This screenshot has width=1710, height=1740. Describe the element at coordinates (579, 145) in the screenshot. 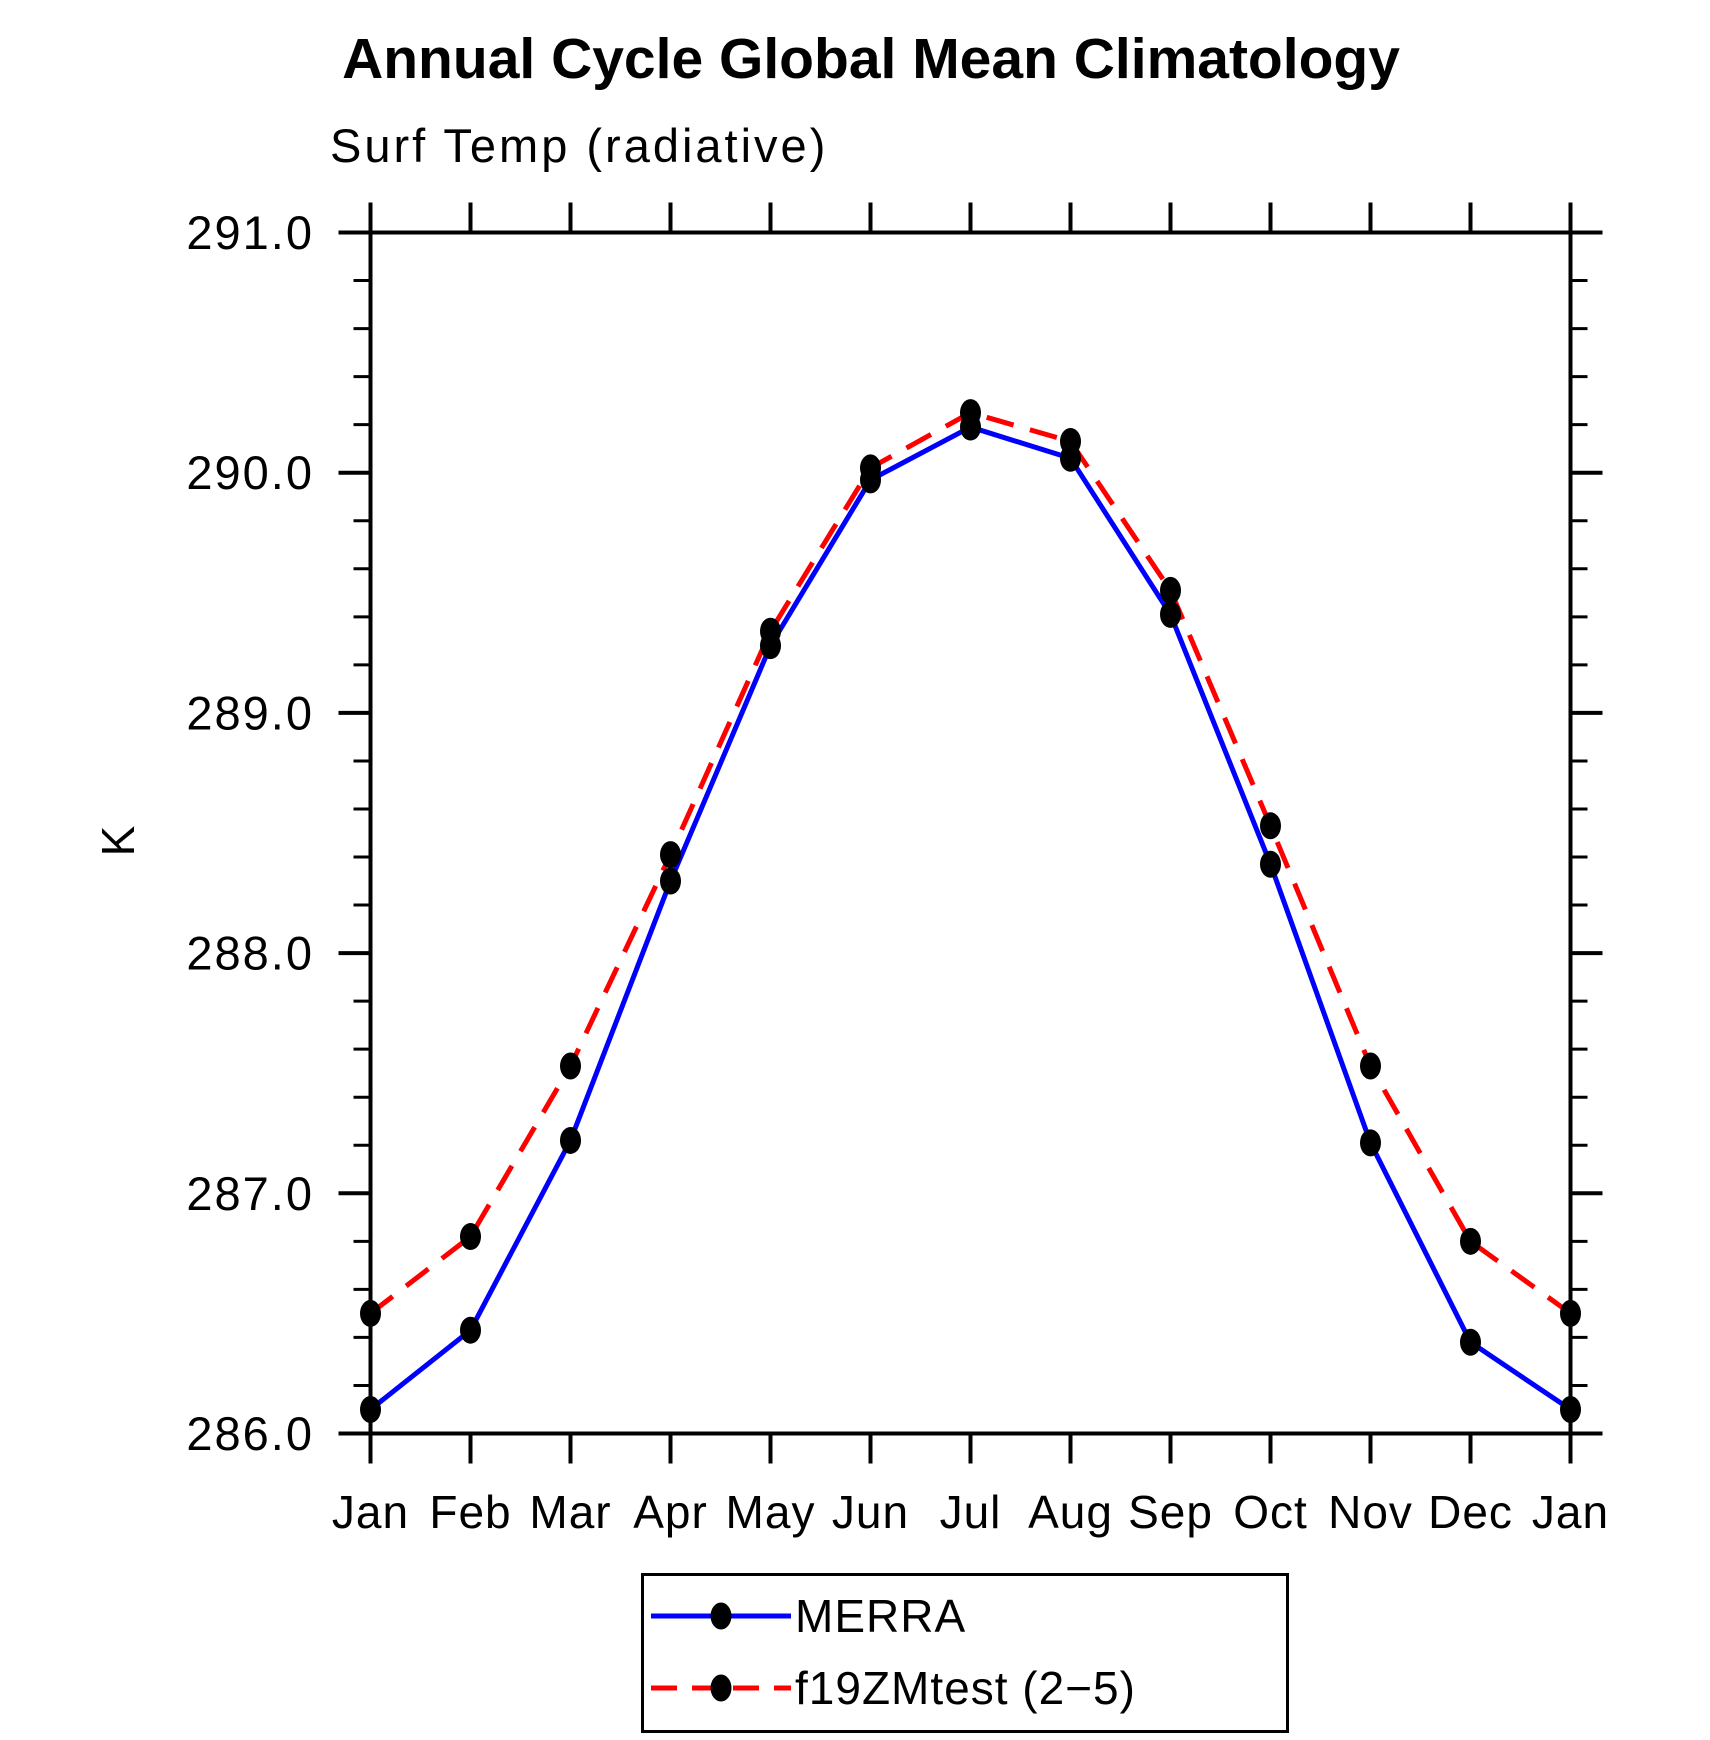

I see `chart-subtitle: Surf Temp (radiative)` at that location.